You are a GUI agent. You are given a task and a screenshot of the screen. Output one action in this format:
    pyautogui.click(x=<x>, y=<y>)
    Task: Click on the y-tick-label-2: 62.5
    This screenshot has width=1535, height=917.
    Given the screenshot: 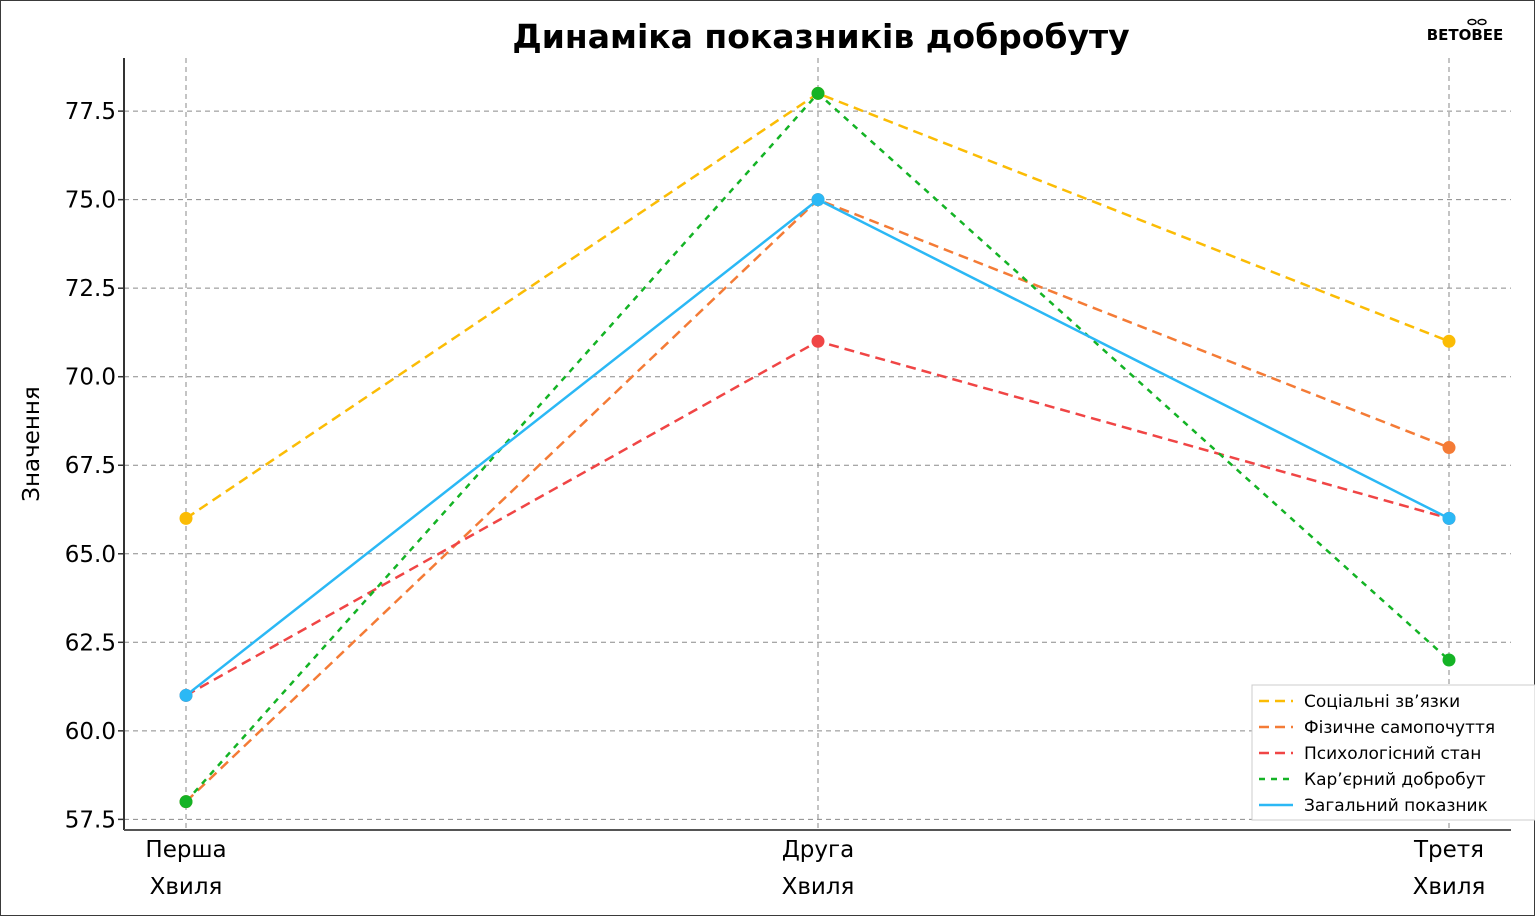 What is the action you would take?
    pyautogui.click(x=90, y=643)
    